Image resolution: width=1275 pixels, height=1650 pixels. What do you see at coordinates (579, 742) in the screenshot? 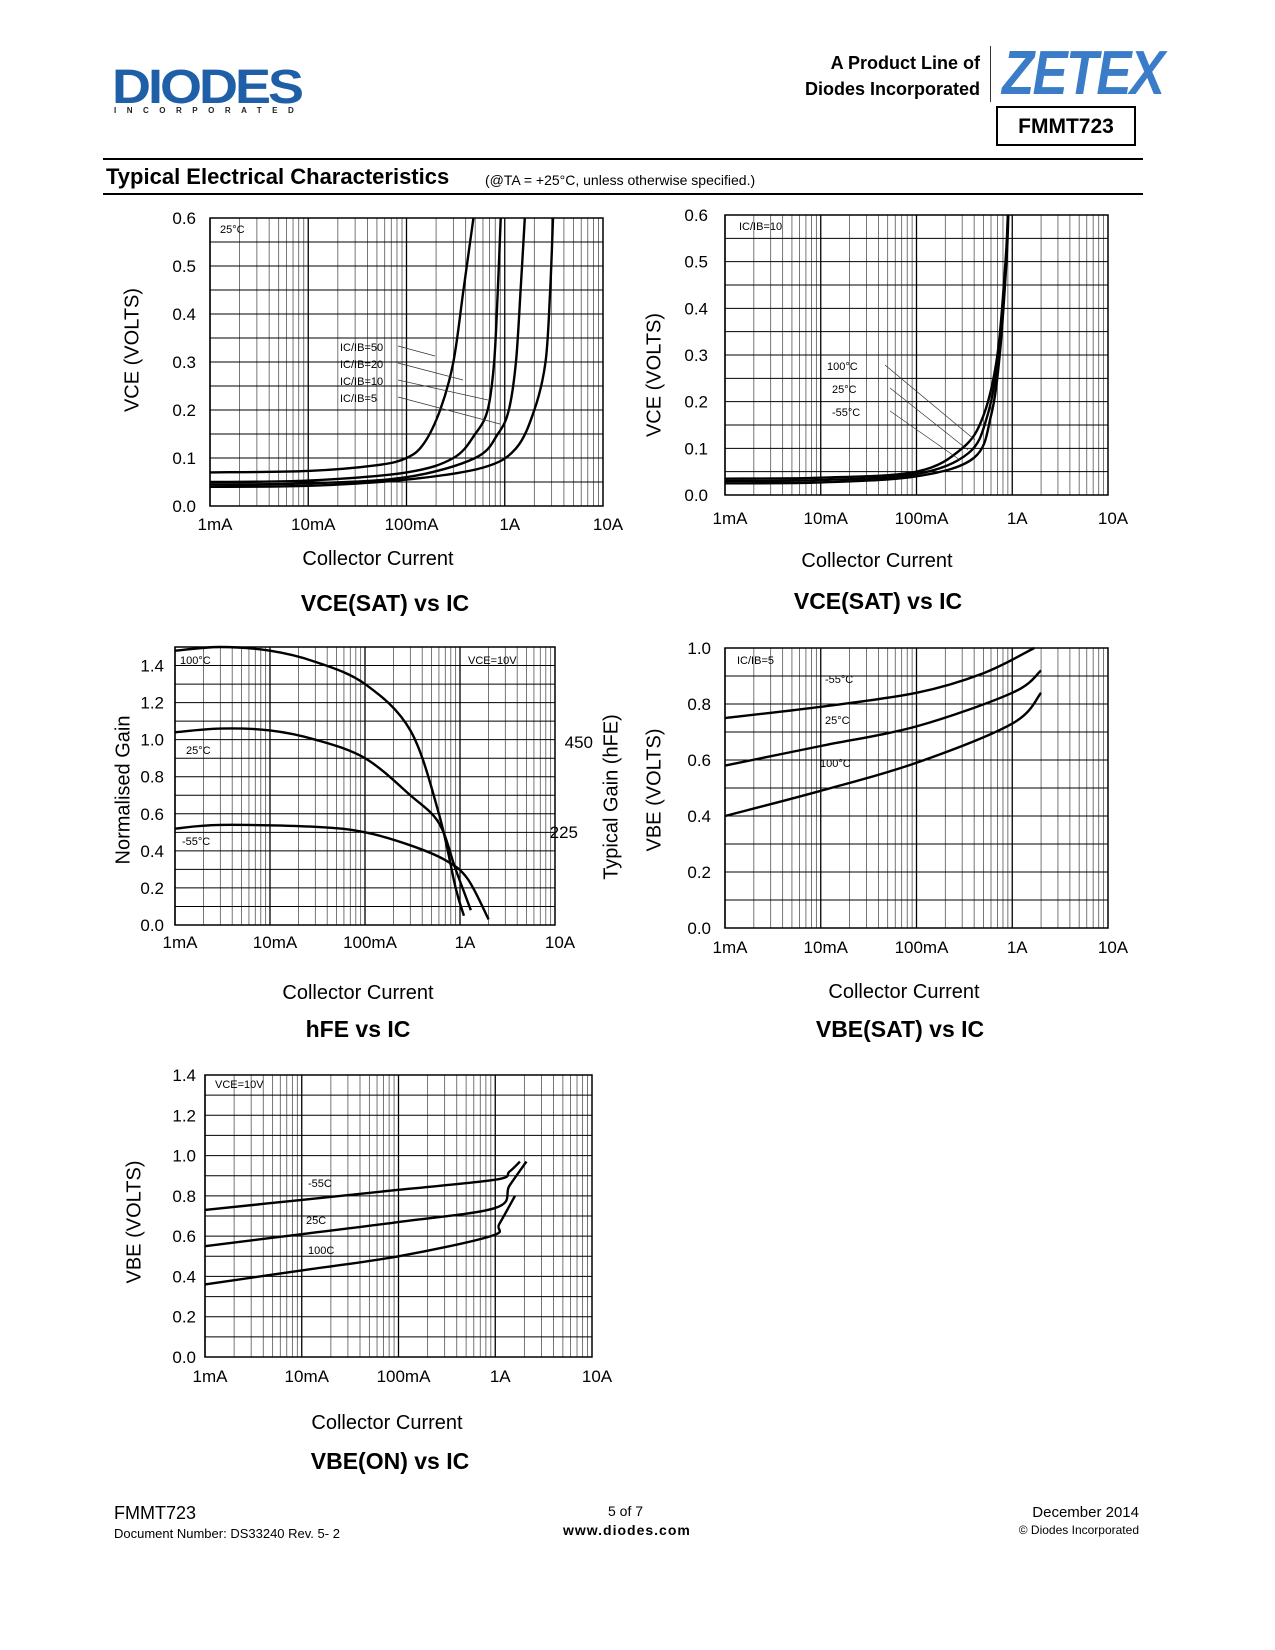
I see `y2-tick-label: 450` at bounding box center [579, 742].